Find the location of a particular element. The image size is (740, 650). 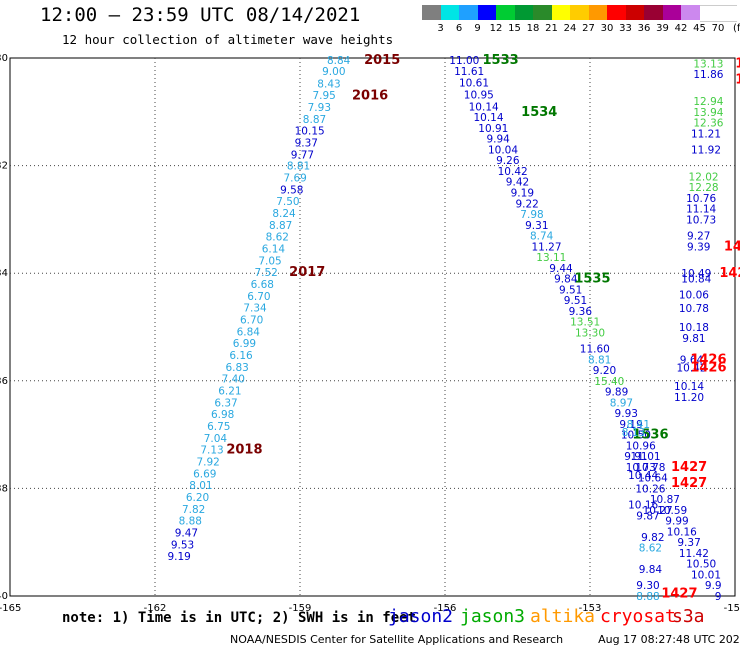

wave-height-label: 10.27 is located at coordinates (658, 511).